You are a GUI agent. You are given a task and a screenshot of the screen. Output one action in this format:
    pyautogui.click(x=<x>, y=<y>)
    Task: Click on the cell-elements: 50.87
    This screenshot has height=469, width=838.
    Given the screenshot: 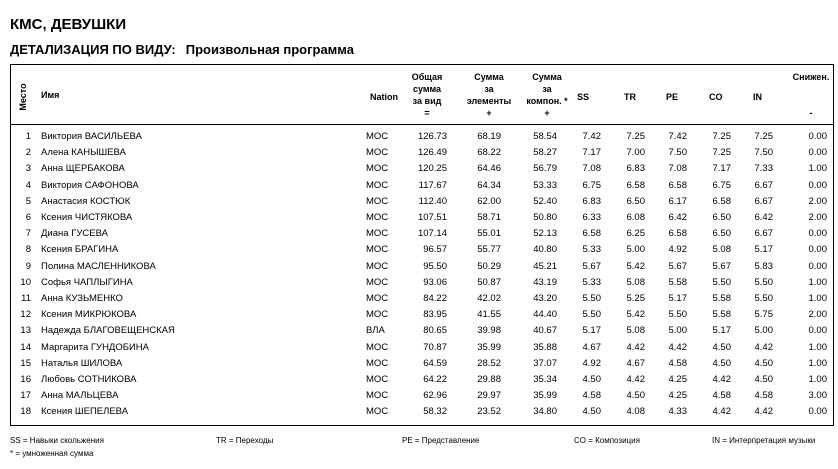 What is the action you would take?
    pyautogui.click(x=489, y=282)
    